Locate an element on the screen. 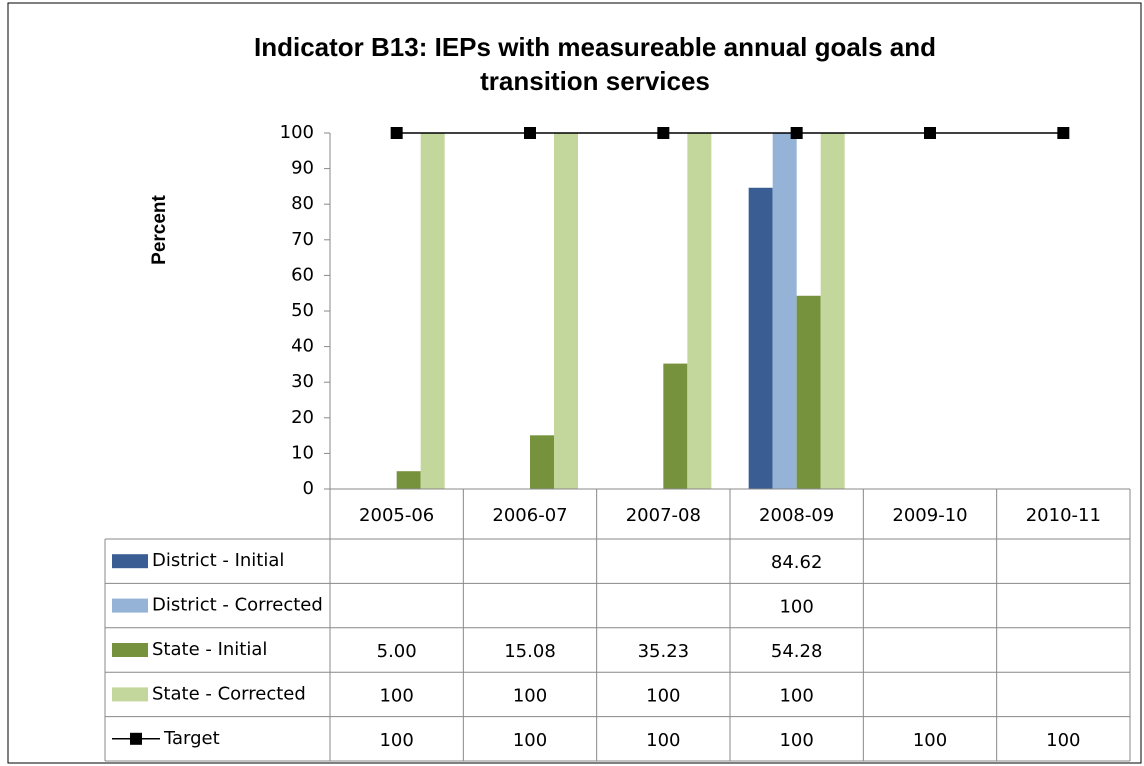  y-axis-label: Percent is located at coordinates (159, 229).